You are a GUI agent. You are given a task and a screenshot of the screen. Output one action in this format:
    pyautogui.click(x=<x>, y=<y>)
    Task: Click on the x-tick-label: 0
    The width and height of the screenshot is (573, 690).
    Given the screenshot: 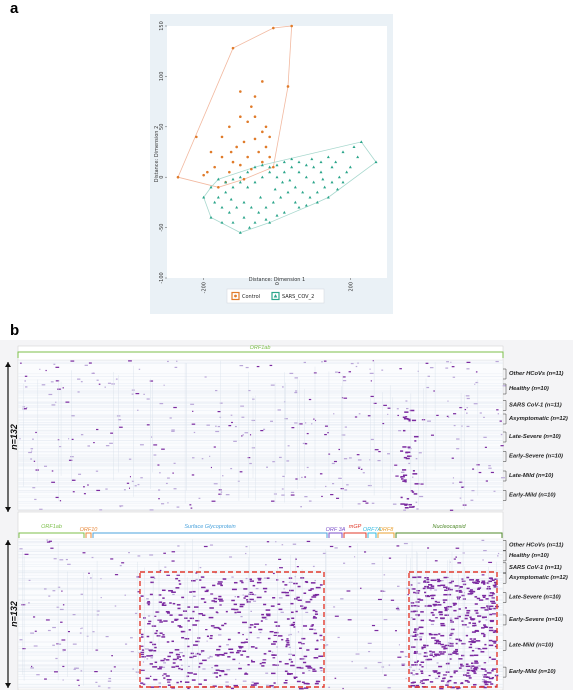 What is the action you would take?
    pyautogui.click(x=278, y=283)
    